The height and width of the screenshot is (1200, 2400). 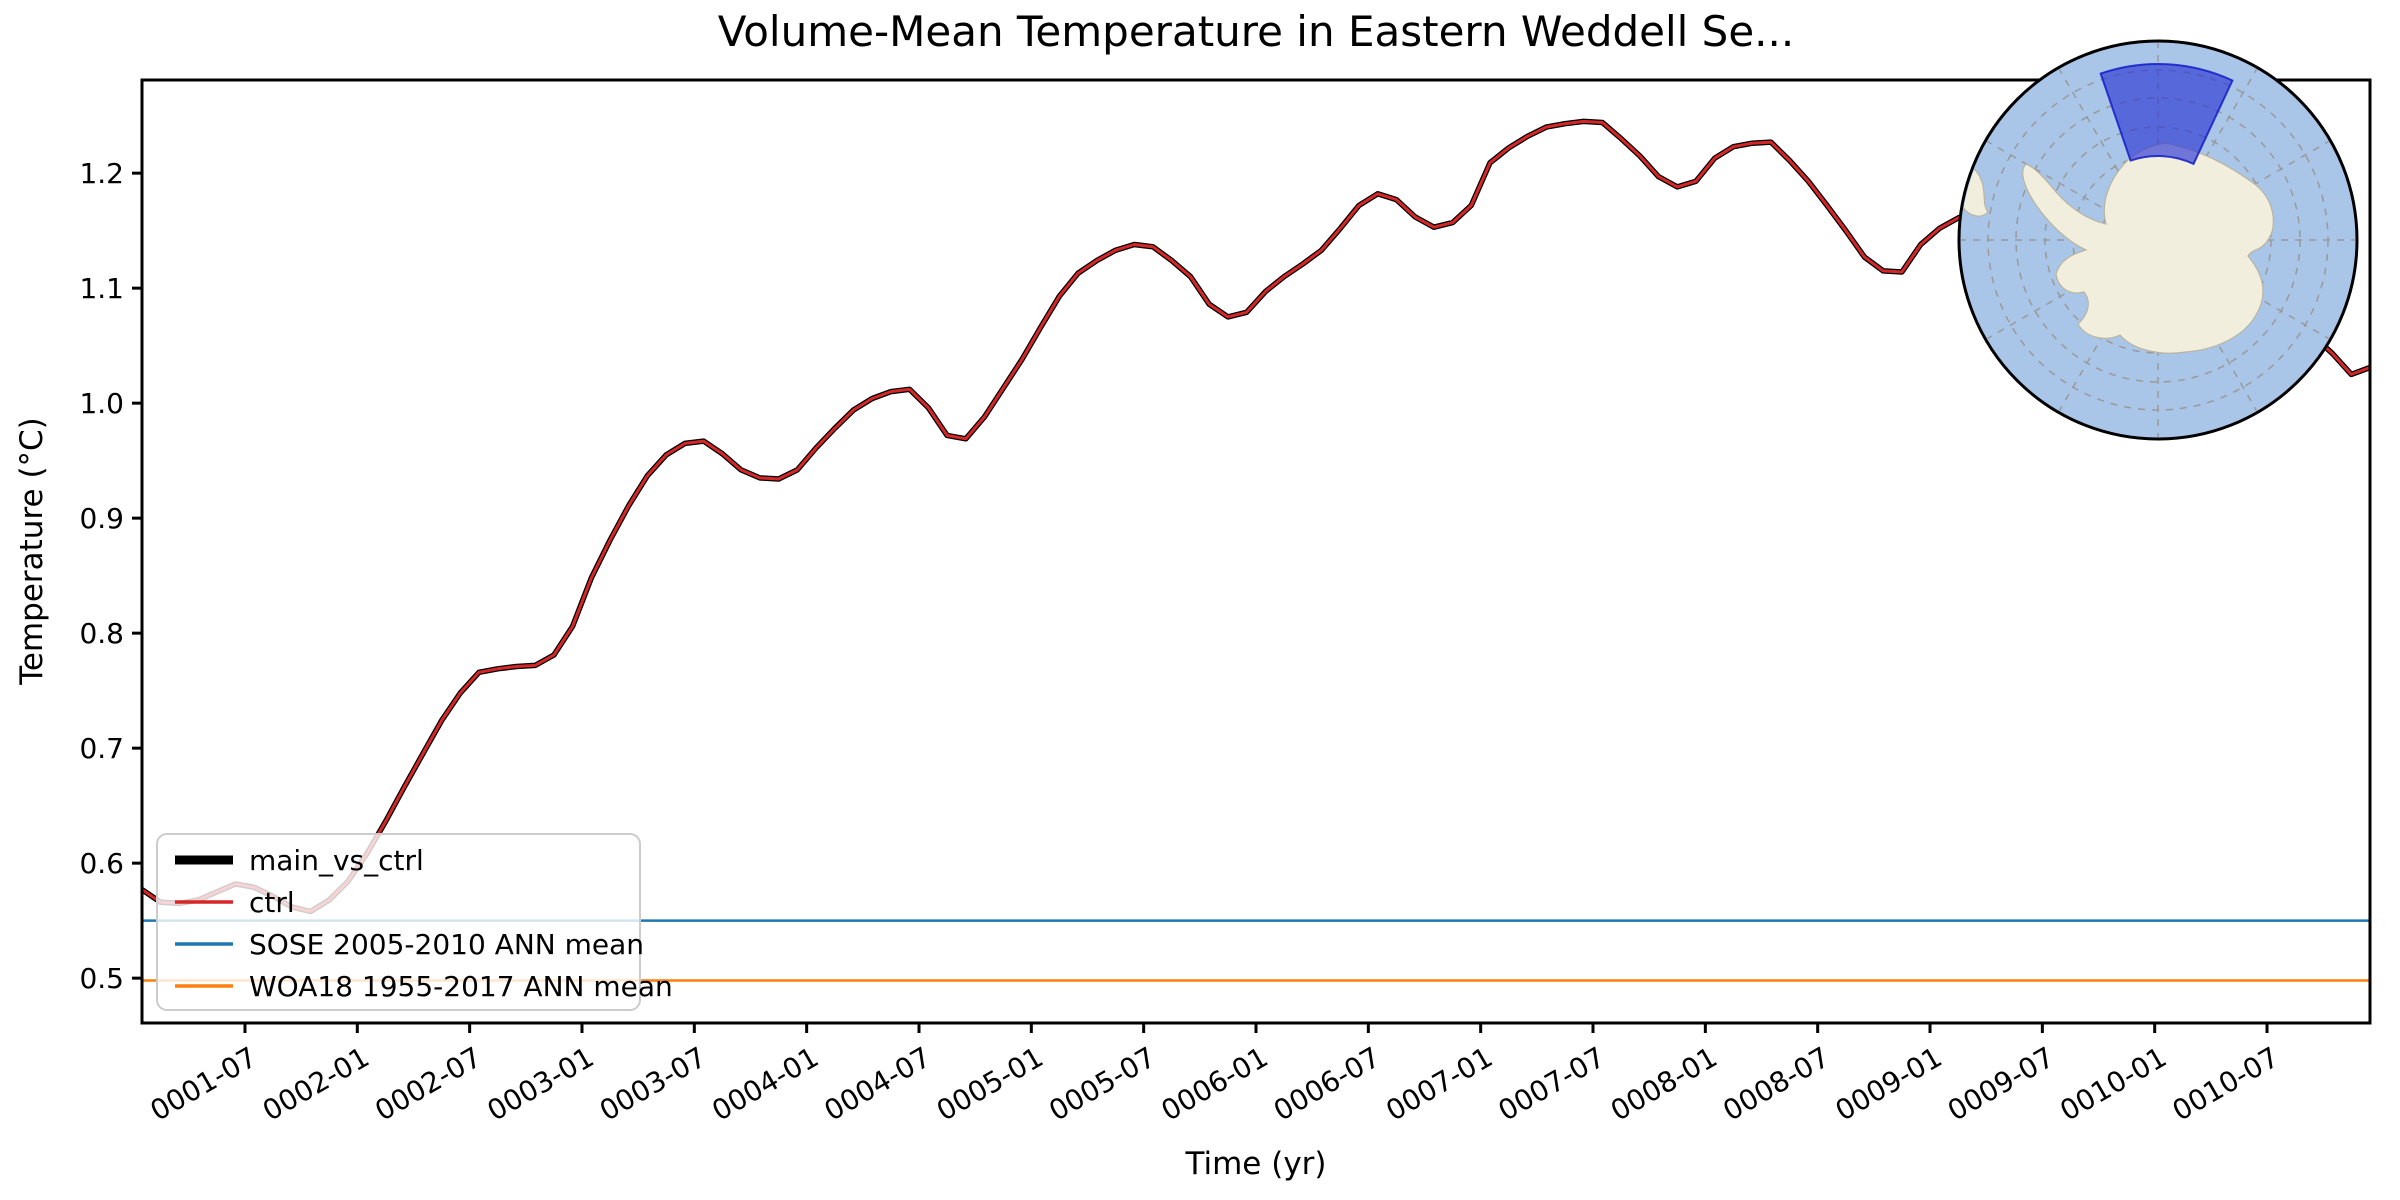 I want to click on legend-label-main-vs-ctrl: main_vs_ctrl, so click(x=336, y=860).